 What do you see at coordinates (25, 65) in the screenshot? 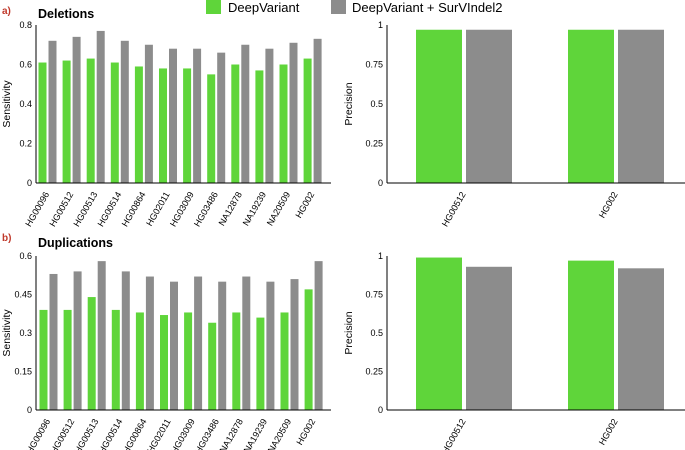
I see `y-tick-label: 0.6` at bounding box center [25, 65].